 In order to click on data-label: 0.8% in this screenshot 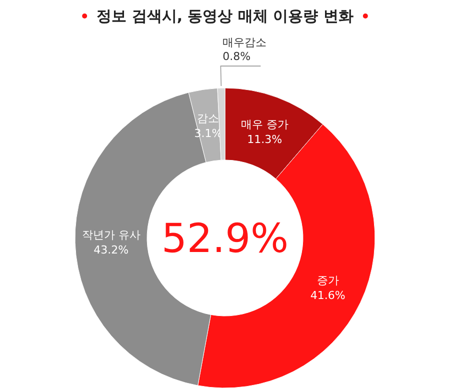, I will do `click(236, 57)`.